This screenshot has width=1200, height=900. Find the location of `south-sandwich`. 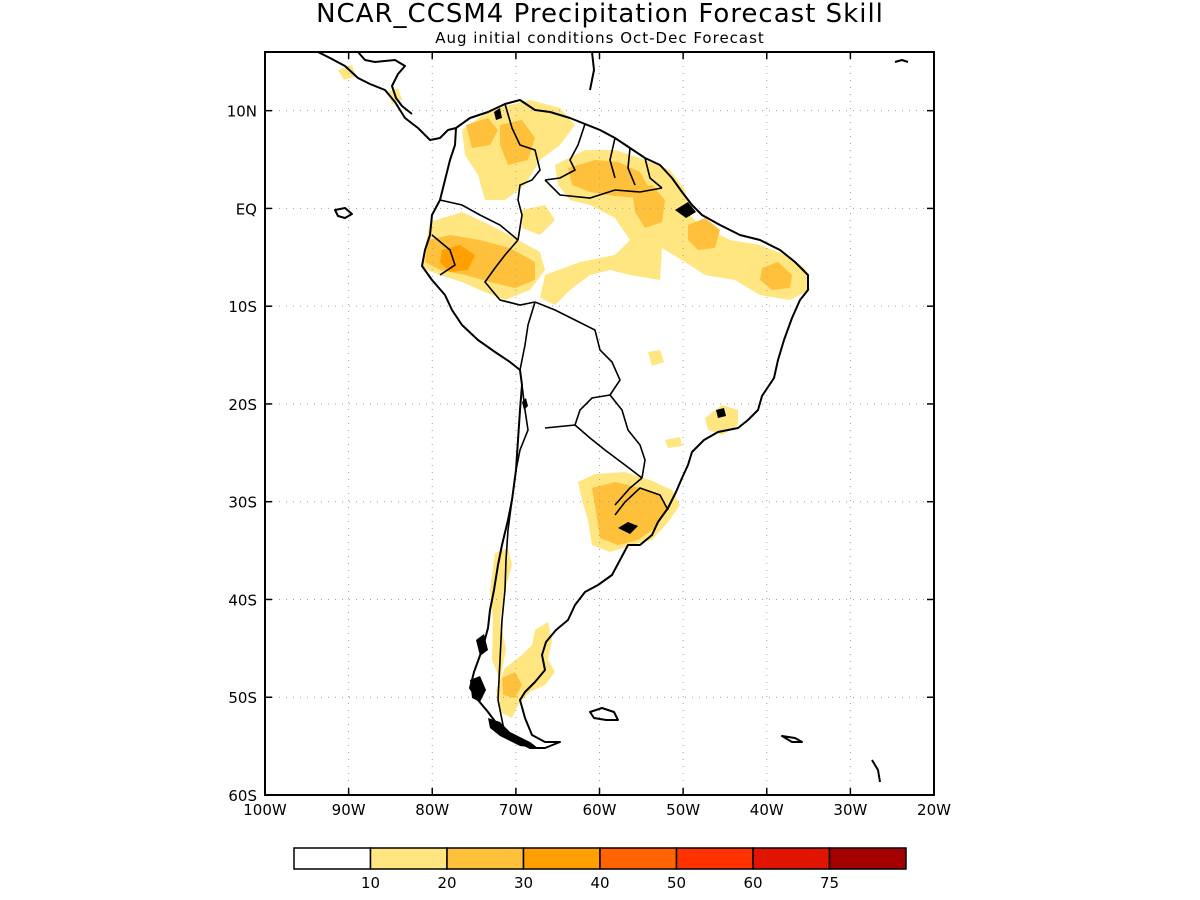

south-sandwich is located at coordinates (876, 771).